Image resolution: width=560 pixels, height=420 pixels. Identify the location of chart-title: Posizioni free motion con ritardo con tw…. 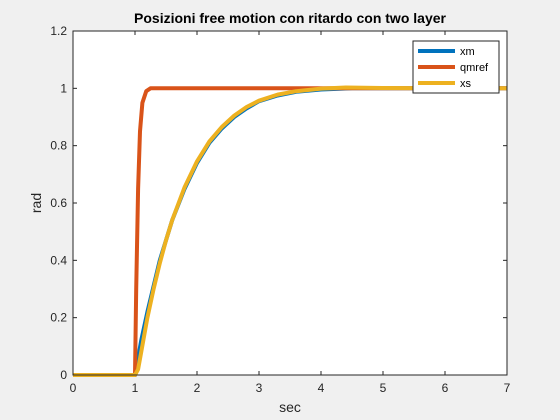
(290, 18).